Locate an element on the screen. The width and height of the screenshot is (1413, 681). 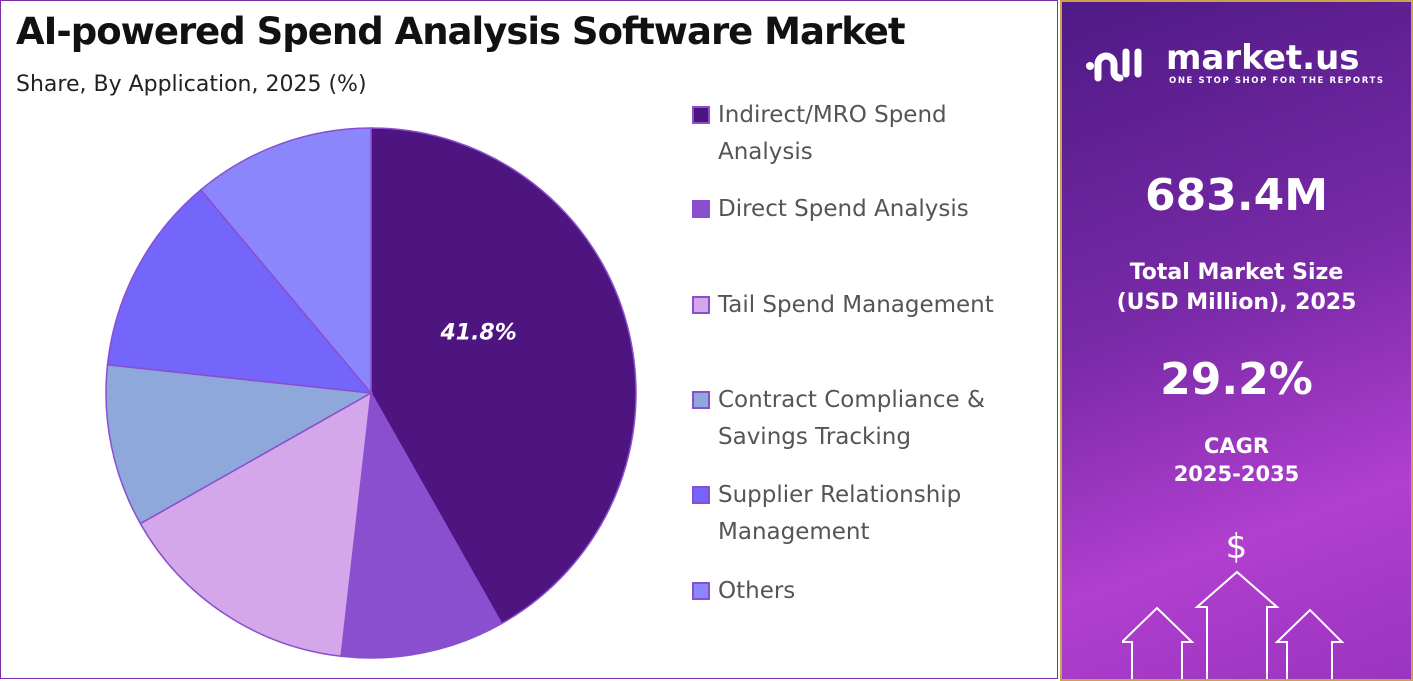
legend-item: Supplier Relationship Management is located at coordinates (826, 514).